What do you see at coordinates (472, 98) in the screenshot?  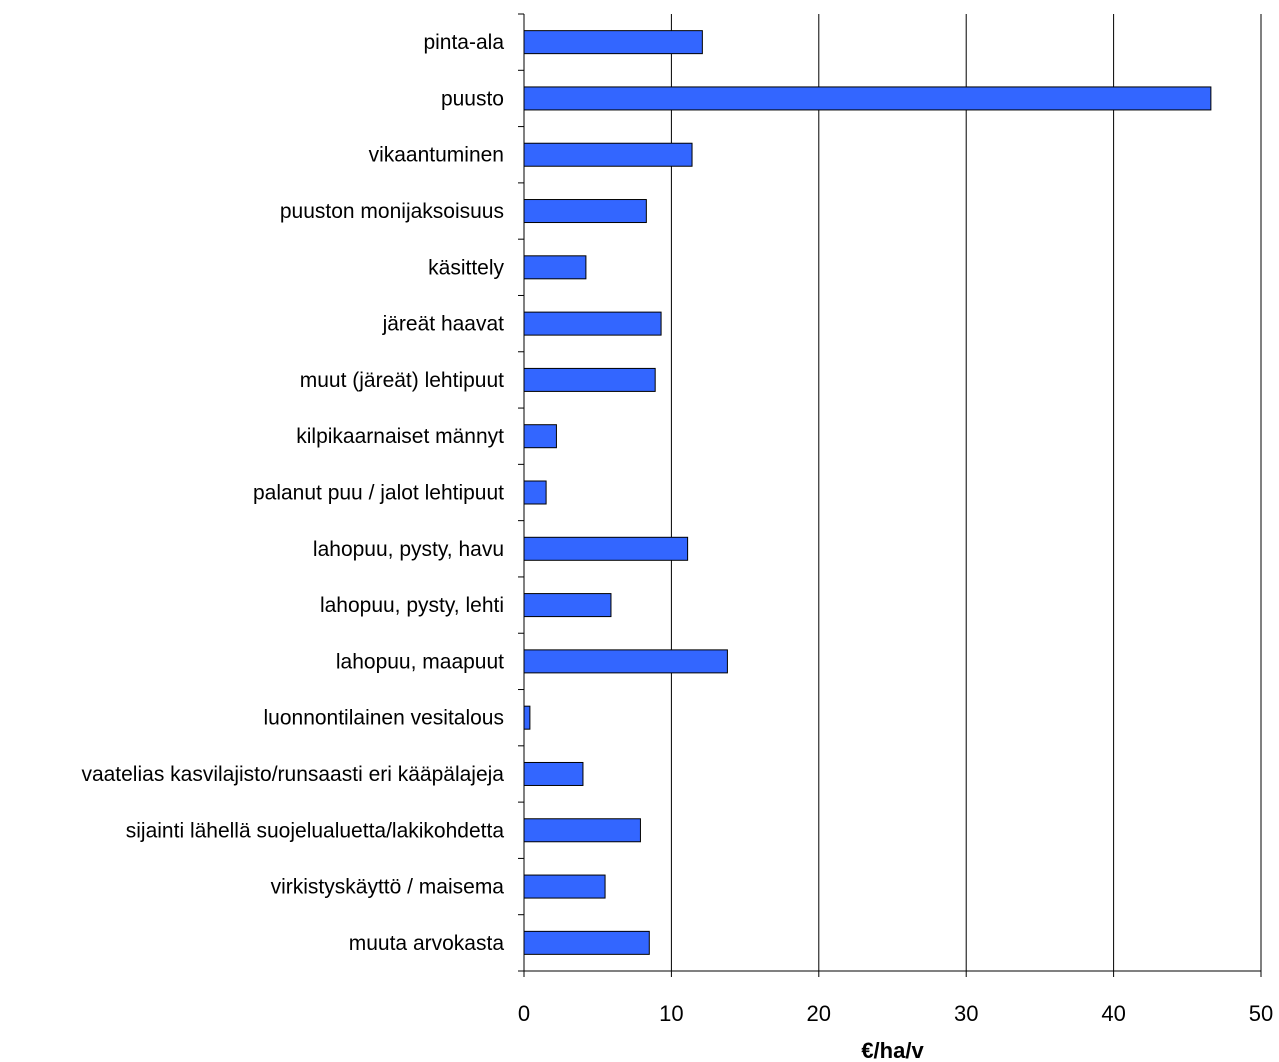 I see `category-label: puusto` at bounding box center [472, 98].